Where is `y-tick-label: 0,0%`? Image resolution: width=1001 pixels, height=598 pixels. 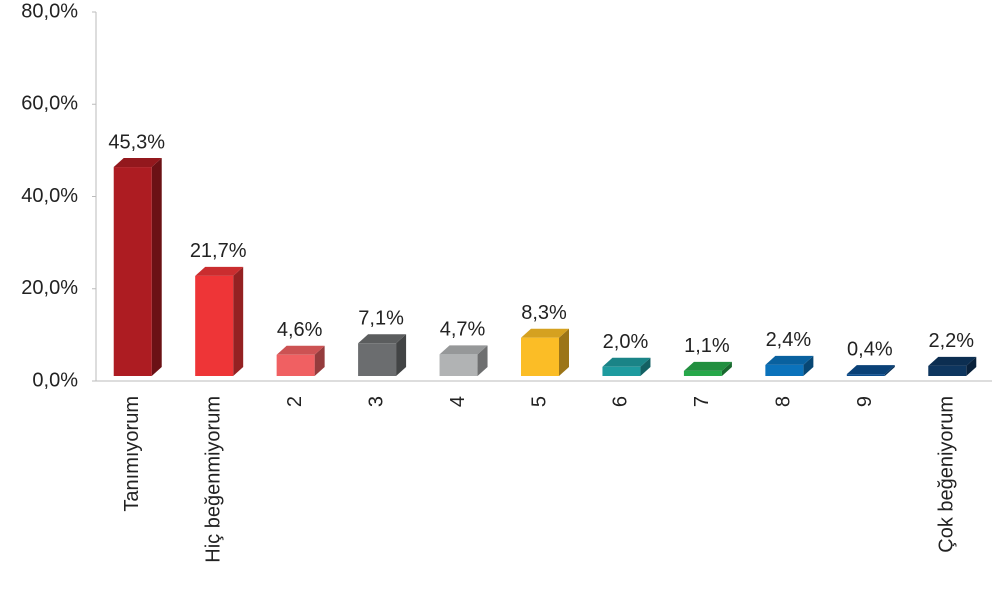
y-tick-label: 0,0% is located at coordinates (55, 380).